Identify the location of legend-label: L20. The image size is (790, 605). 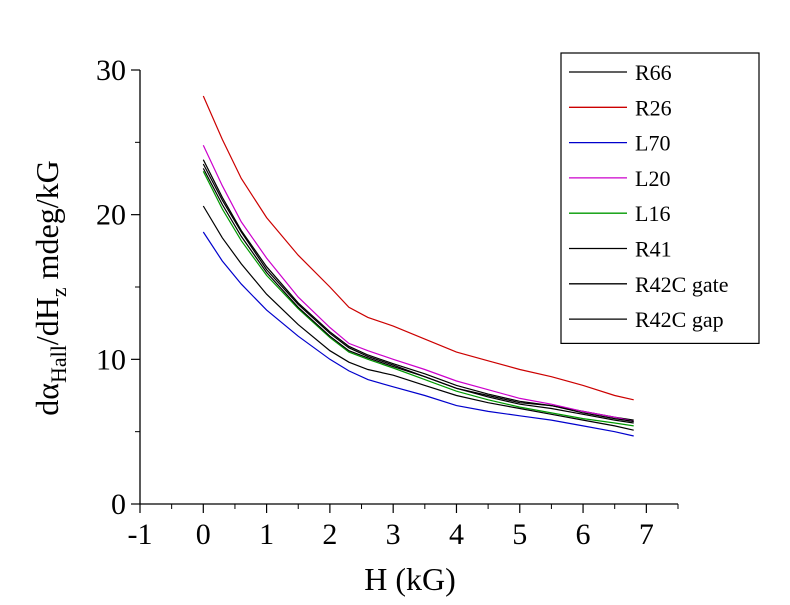
(652, 178).